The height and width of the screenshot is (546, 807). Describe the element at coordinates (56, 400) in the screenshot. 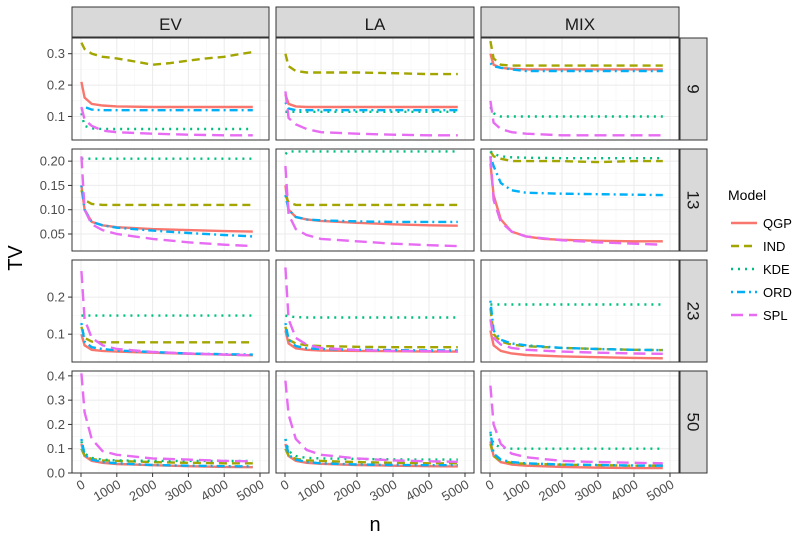

I see `y-tick-label: 0.3` at that location.